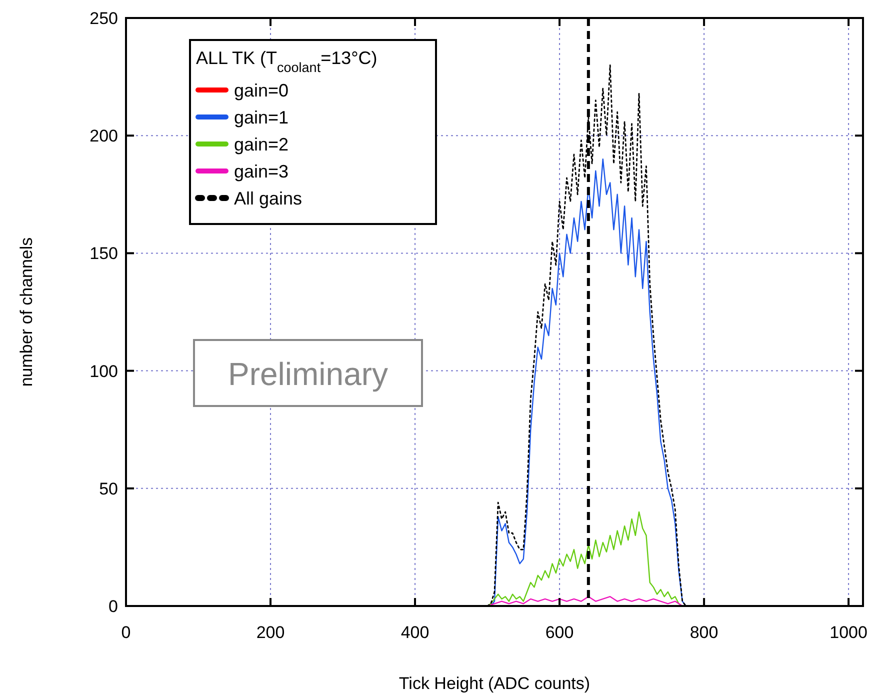  What do you see at coordinates (494, 683) in the screenshot?
I see `x-axis-title: Tick Height (ADC counts)` at bounding box center [494, 683].